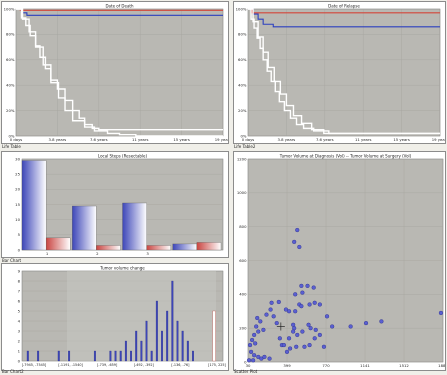 The image size is (447, 375). Describe the element at coordinates (243, 294) in the screenshot. I see `y-tick-label: 400` at that location.